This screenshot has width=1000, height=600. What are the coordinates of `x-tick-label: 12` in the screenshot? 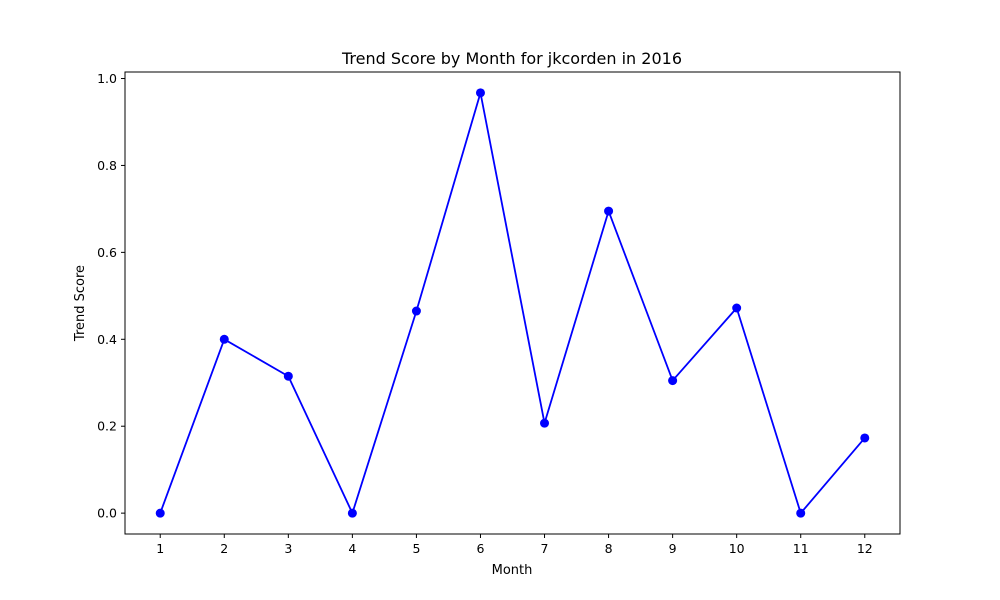 It's located at (865, 548).